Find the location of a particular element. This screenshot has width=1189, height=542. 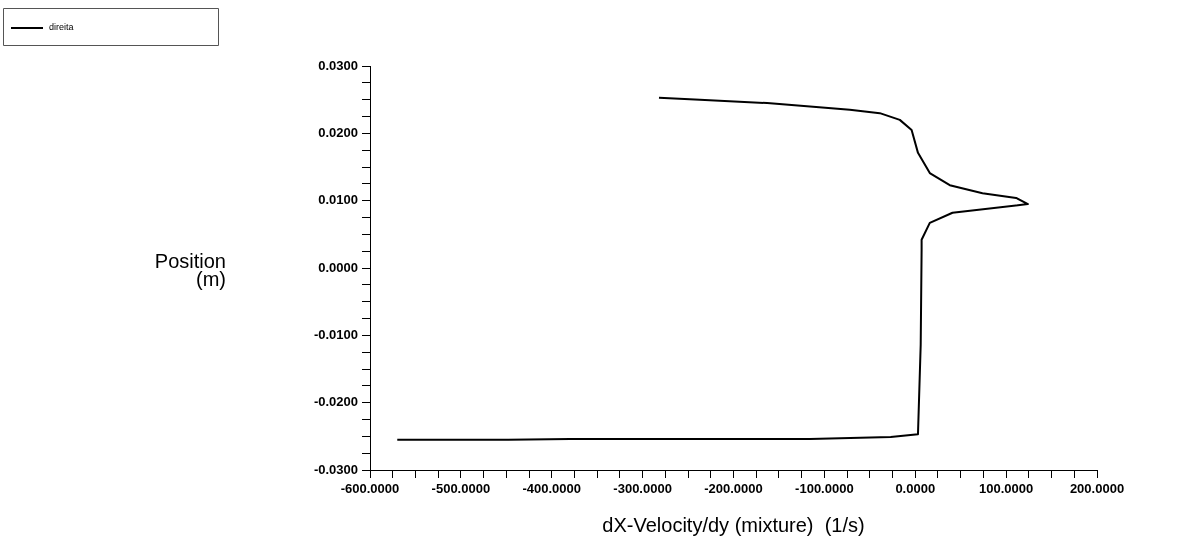

x-tick-label: -200.0000 is located at coordinates (733, 489).